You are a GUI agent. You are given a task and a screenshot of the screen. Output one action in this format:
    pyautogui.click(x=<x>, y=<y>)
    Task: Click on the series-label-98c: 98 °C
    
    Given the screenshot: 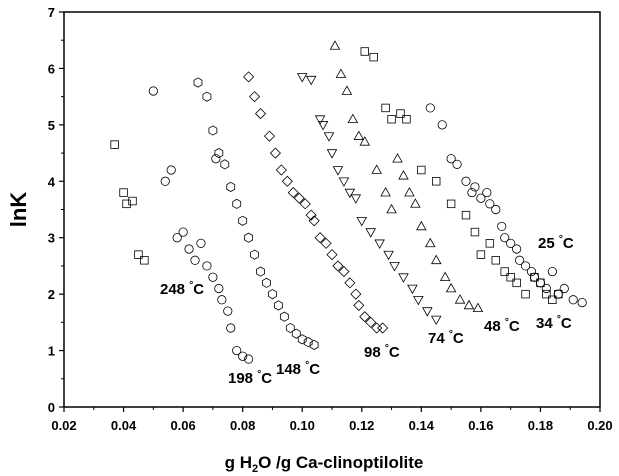 What is the action you would take?
    pyautogui.click(x=382, y=352)
    